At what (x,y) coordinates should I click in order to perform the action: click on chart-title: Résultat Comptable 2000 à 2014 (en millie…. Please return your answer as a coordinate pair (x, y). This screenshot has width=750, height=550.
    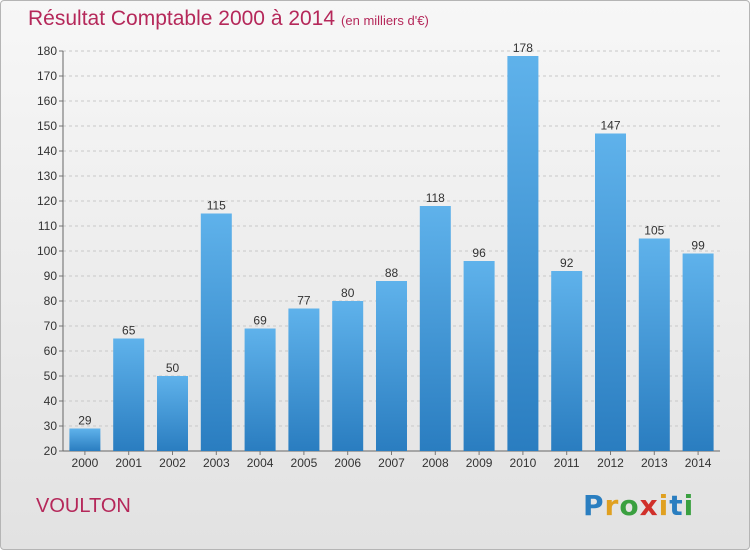
    Looking at the image, I should click on (228, 19).